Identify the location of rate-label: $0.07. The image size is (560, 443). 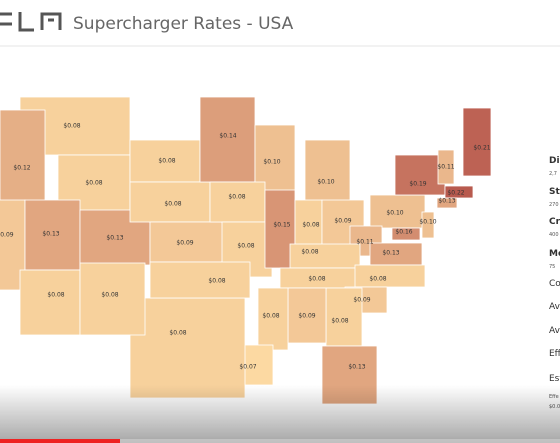
(247, 367).